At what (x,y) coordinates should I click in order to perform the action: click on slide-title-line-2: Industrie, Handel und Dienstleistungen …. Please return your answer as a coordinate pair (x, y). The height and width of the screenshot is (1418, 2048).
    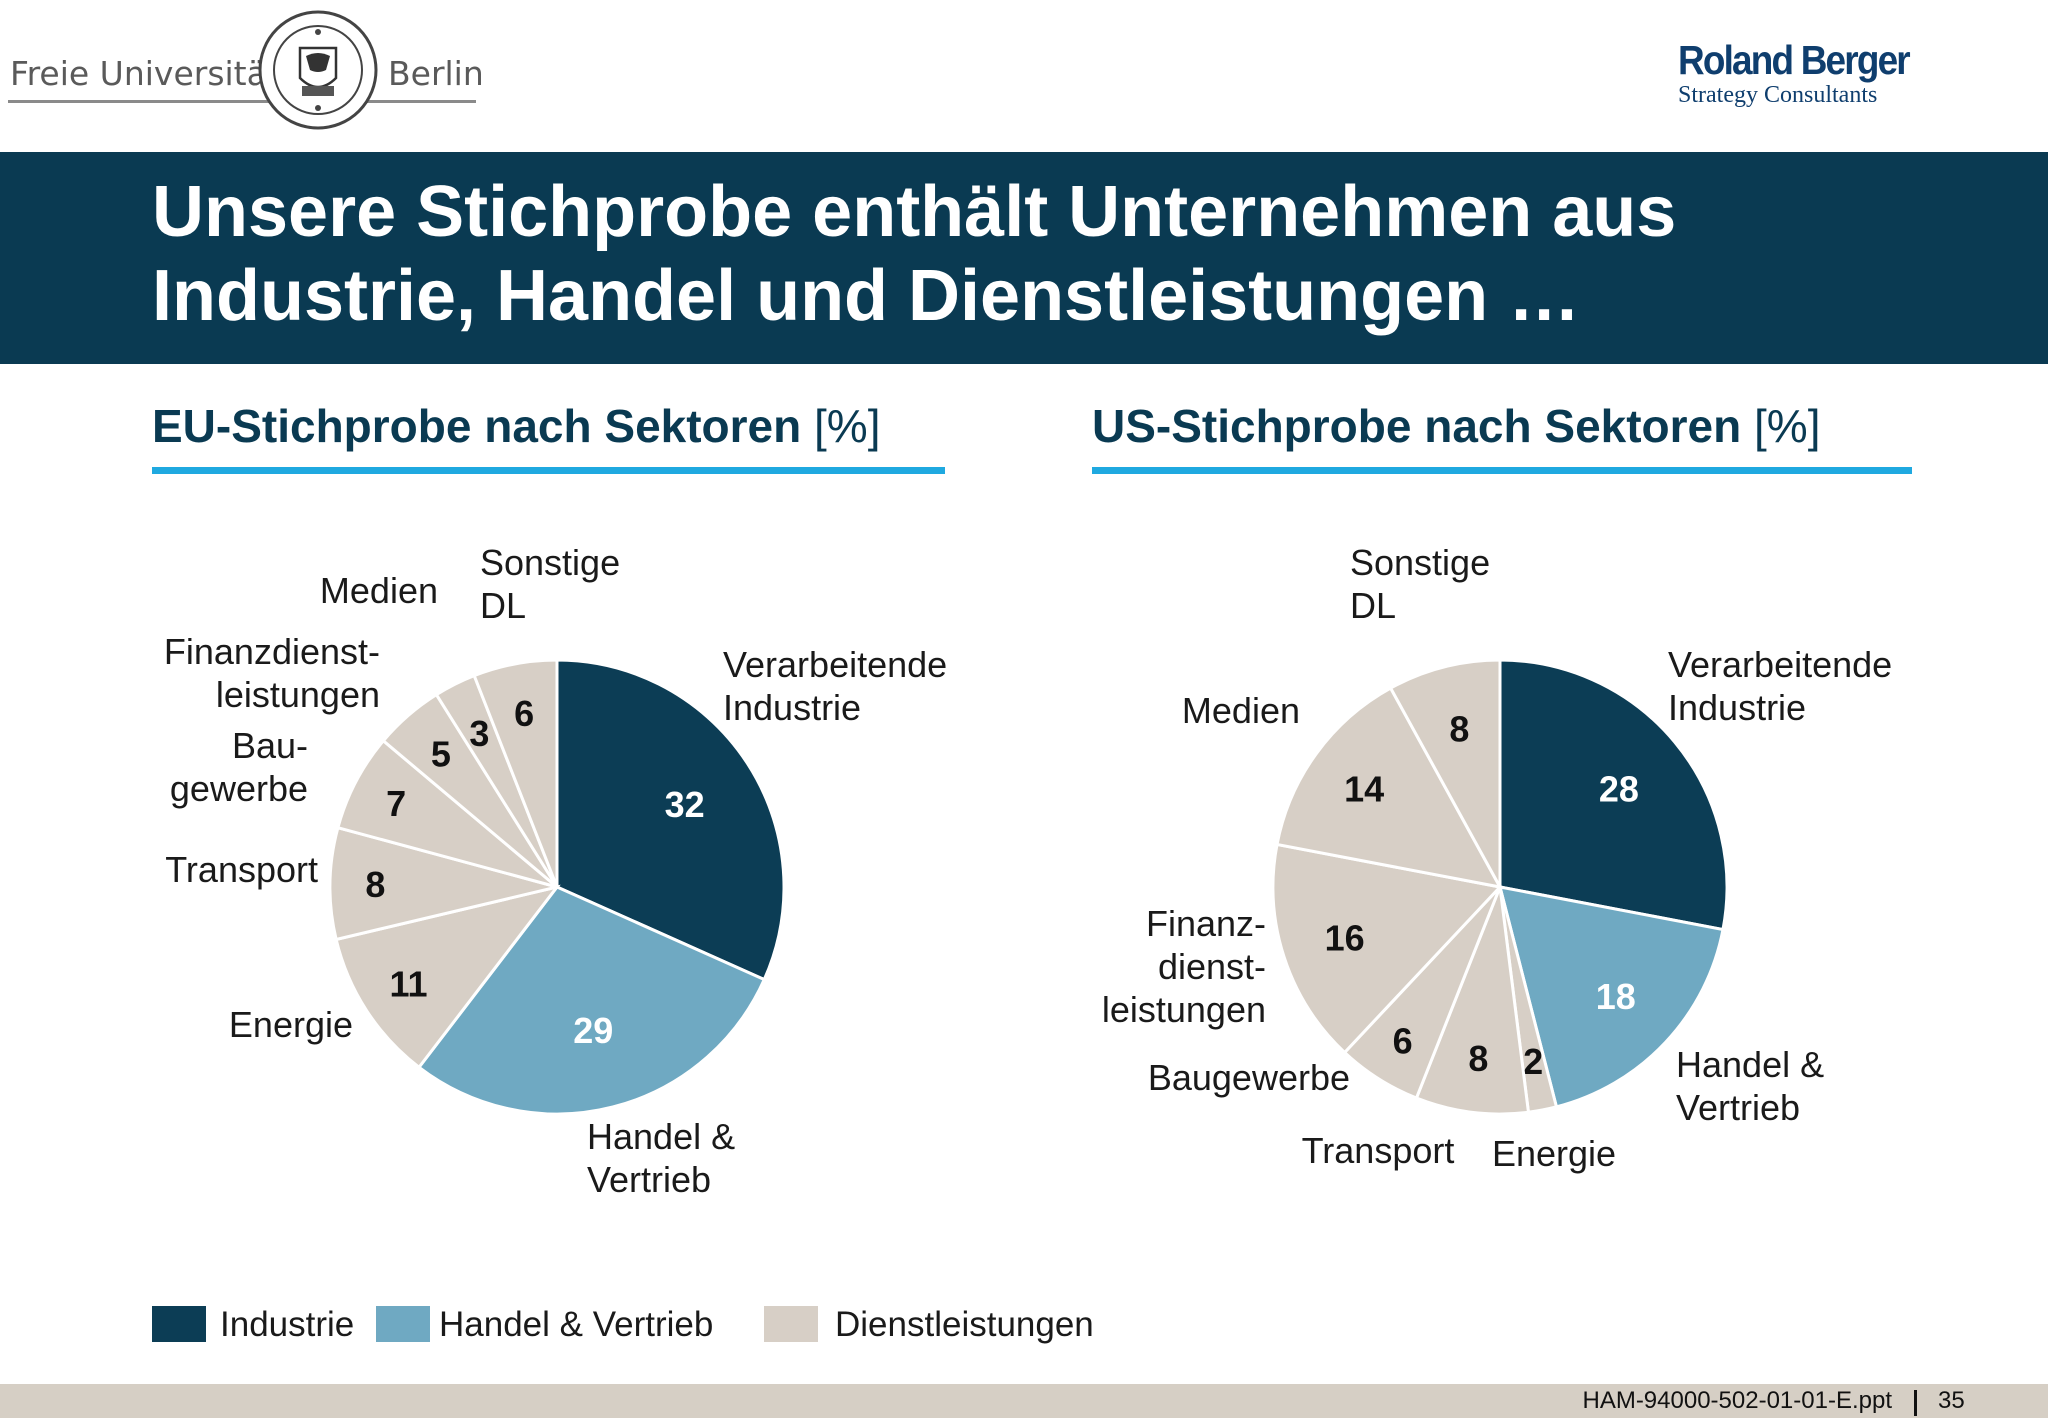
    Looking at the image, I should click on (866, 296).